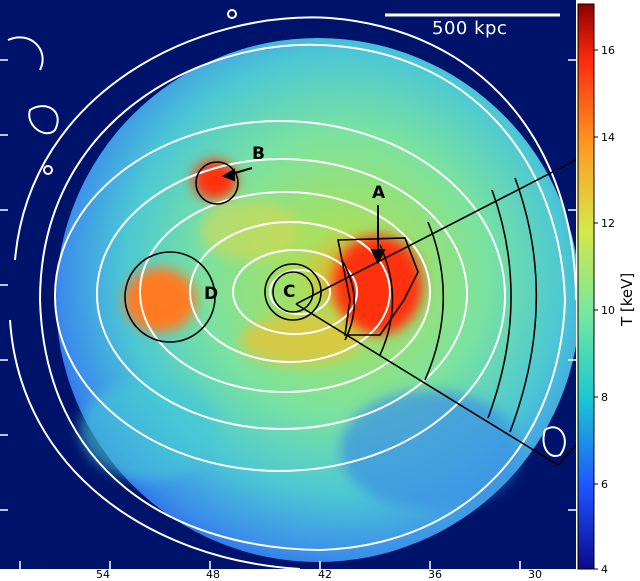 The image size is (640, 581). I want to click on region-label-a: A, so click(379, 193).